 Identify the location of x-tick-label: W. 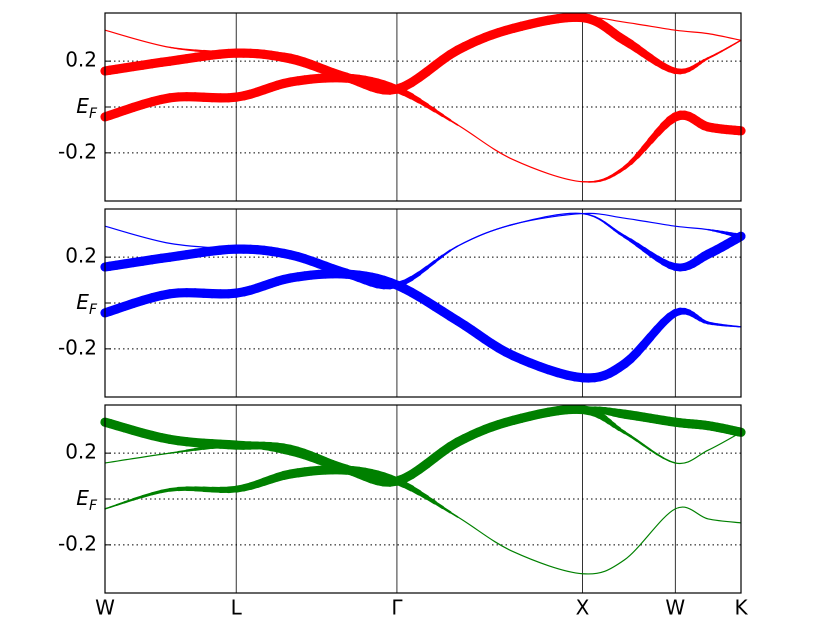
(675, 608).